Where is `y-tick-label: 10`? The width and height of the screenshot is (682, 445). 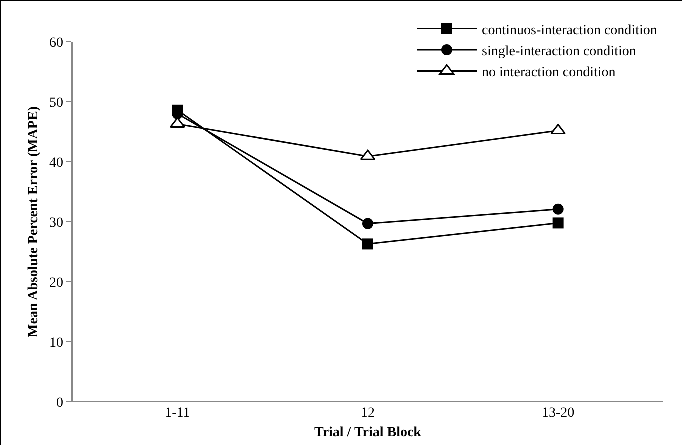
y-tick-label: 10 is located at coordinates (56, 343).